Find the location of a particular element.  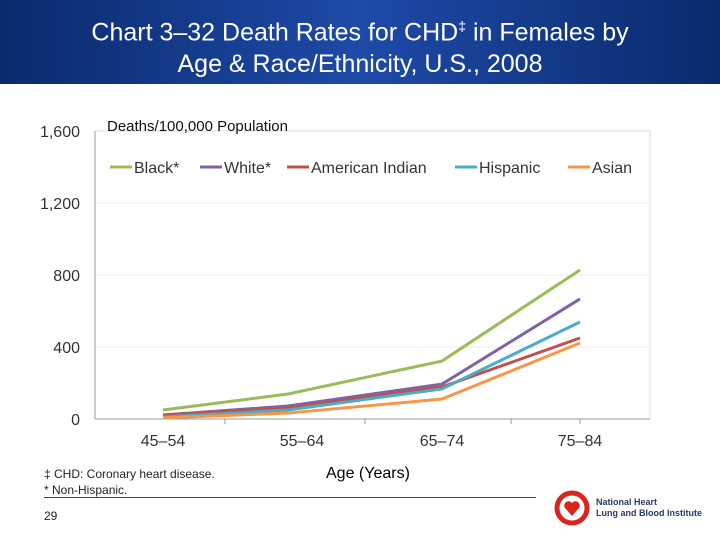

page-number: 29 is located at coordinates (51, 516).